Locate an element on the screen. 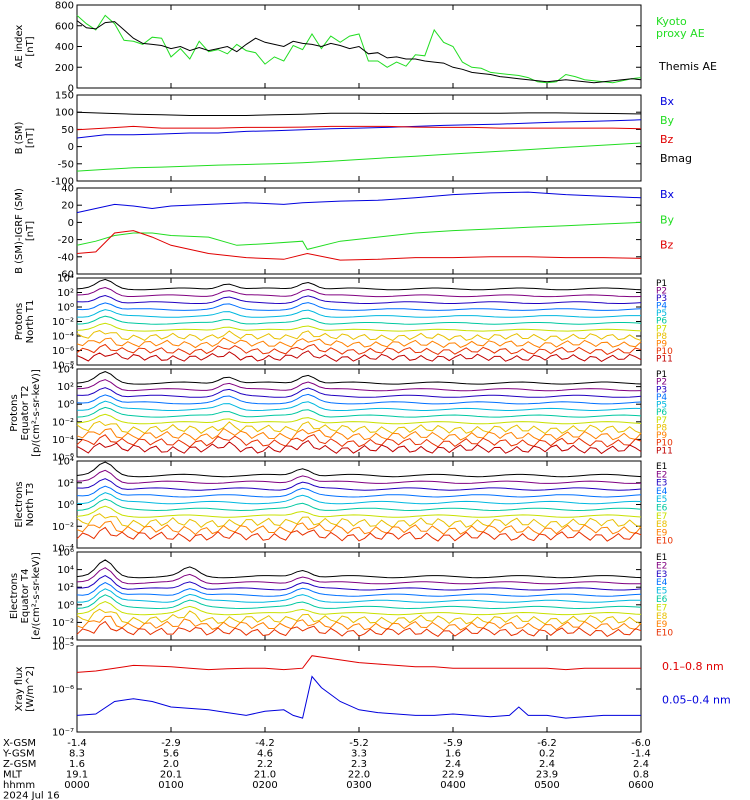 This screenshot has width=750, height=800. y-tick-label: -100 is located at coordinates (62, 182).